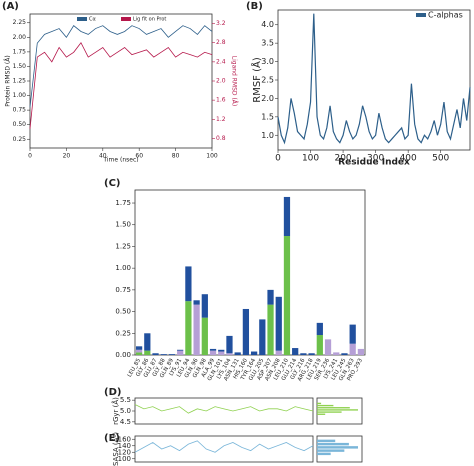 This screenshot has height=466, width=474. Describe the element at coordinates (374, 163) in the screenshot. I see `x-axis-label: Residue Index` at that location.